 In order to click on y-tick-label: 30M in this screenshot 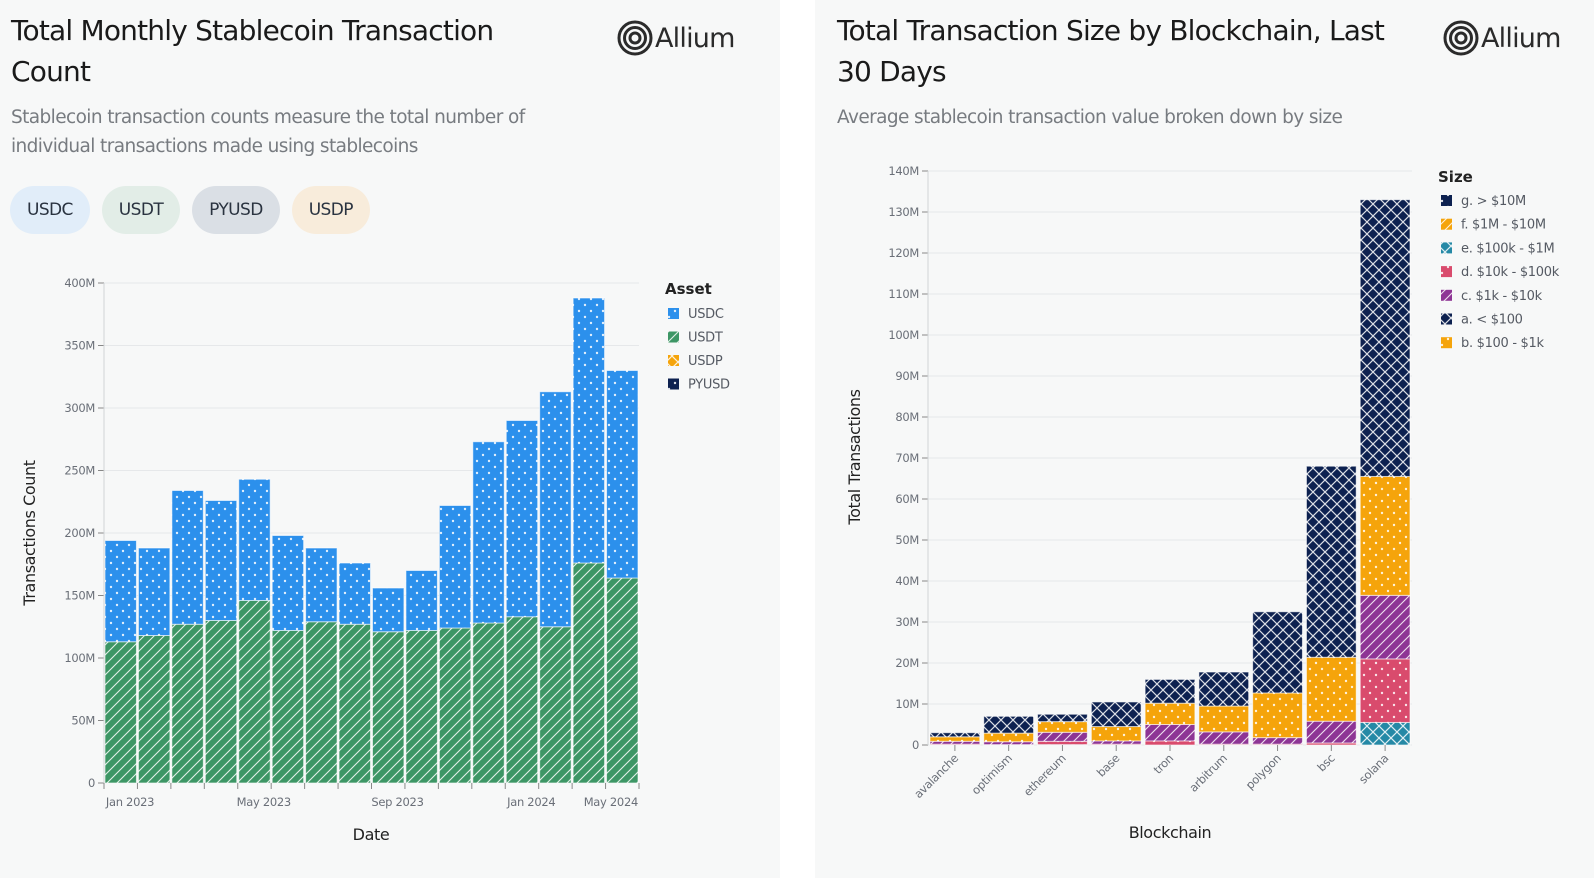, I will do `click(907, 622)`.